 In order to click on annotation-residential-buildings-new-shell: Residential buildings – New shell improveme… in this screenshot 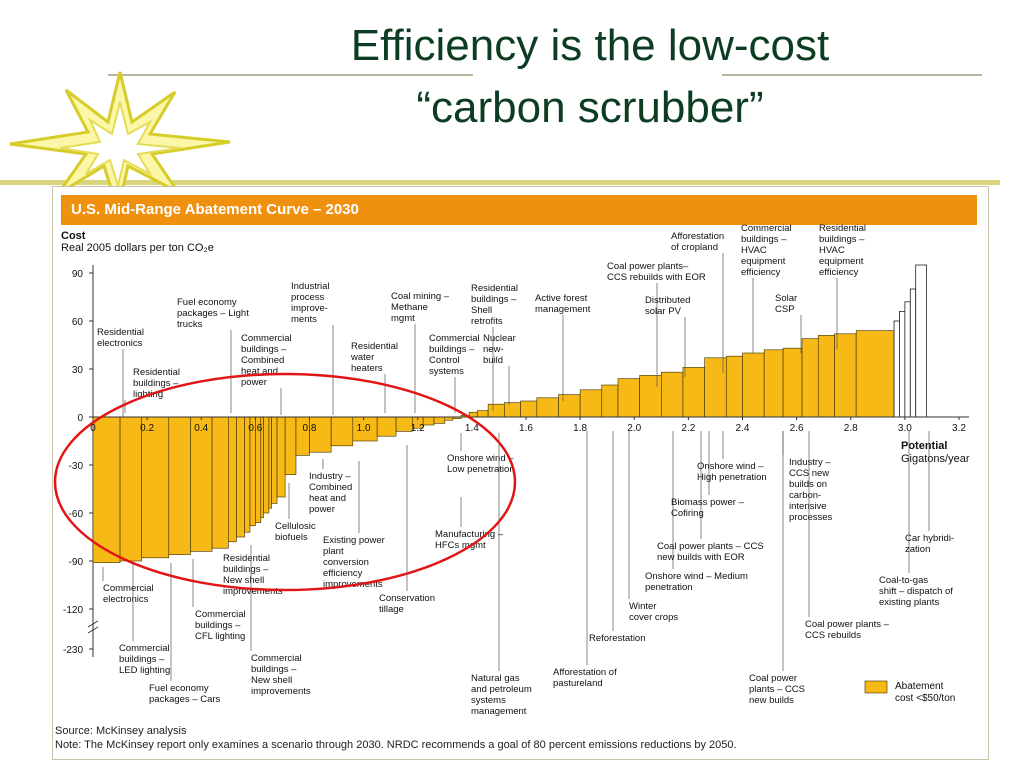, I will do `click(253, 575)`.